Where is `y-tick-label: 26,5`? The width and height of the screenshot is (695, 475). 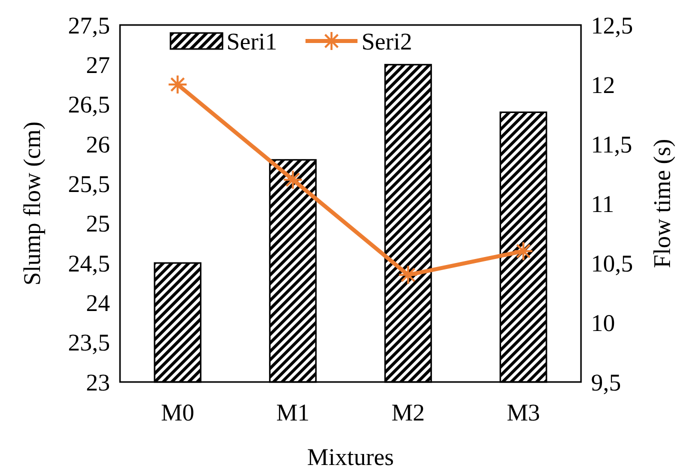 y-tick-label: 26,5 is located at coordinates (89, 105).